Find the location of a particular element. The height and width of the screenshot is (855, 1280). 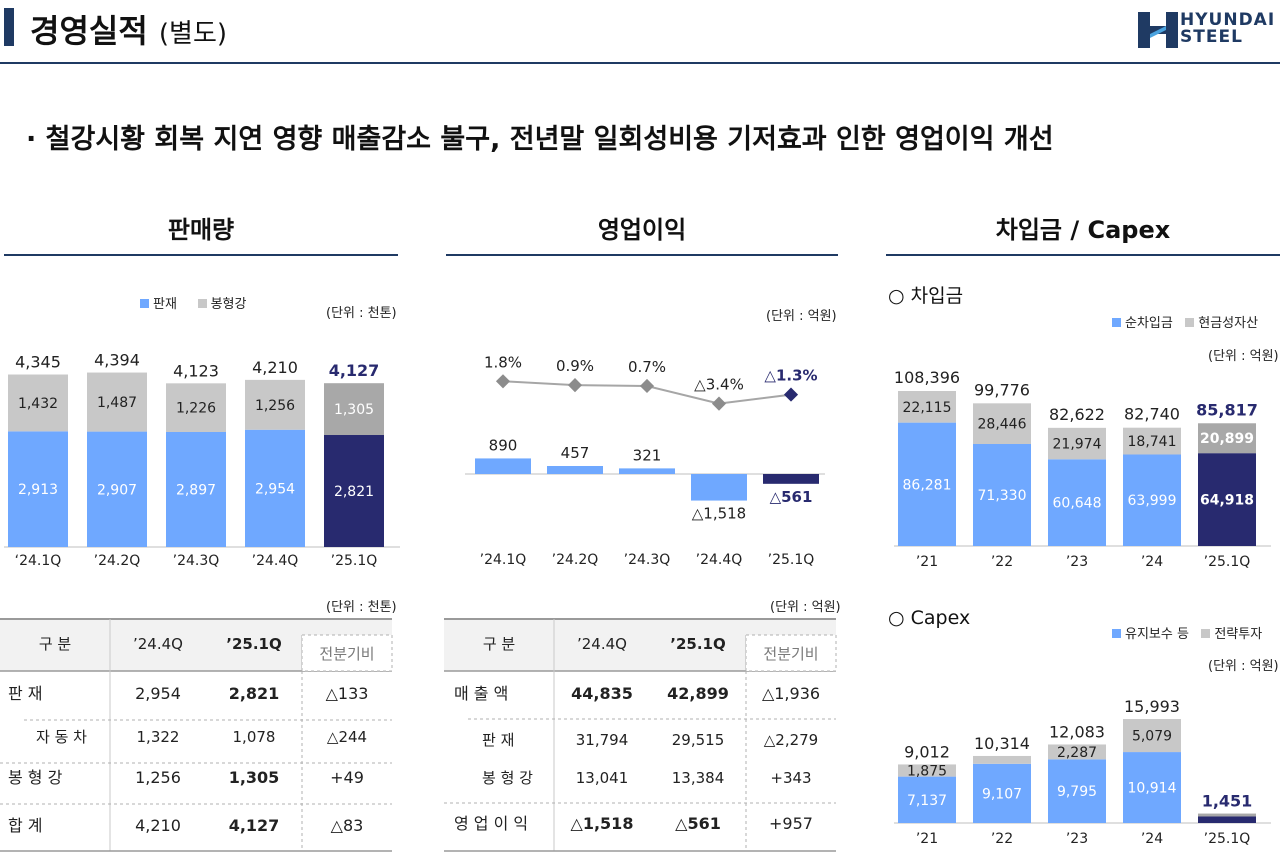

total-label-2: 12,083 is located at coordinates (1077, 731).